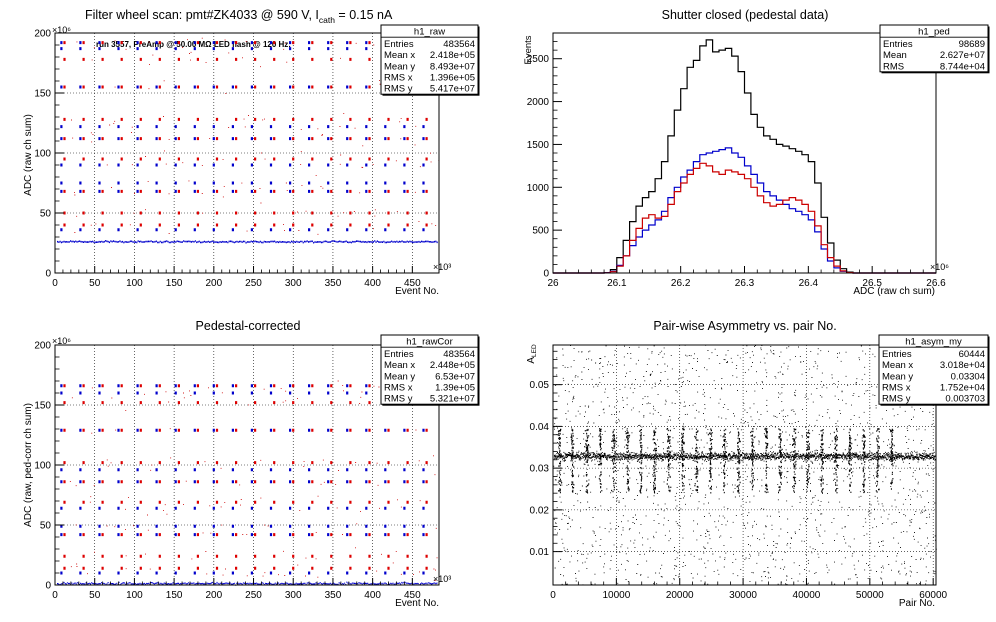 The height and width of the screenshot is (622, 996). I want to click on cor-points, so click(247, 483).